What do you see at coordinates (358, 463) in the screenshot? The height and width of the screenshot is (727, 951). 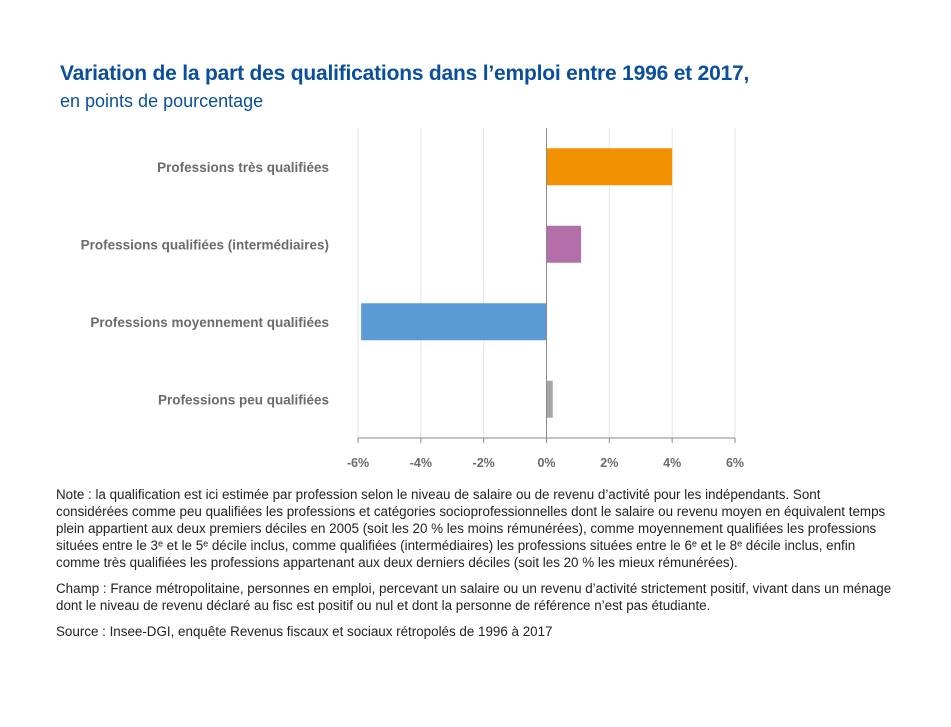 I see `x-tick-label: -6%` at bounding box center [358, 463].